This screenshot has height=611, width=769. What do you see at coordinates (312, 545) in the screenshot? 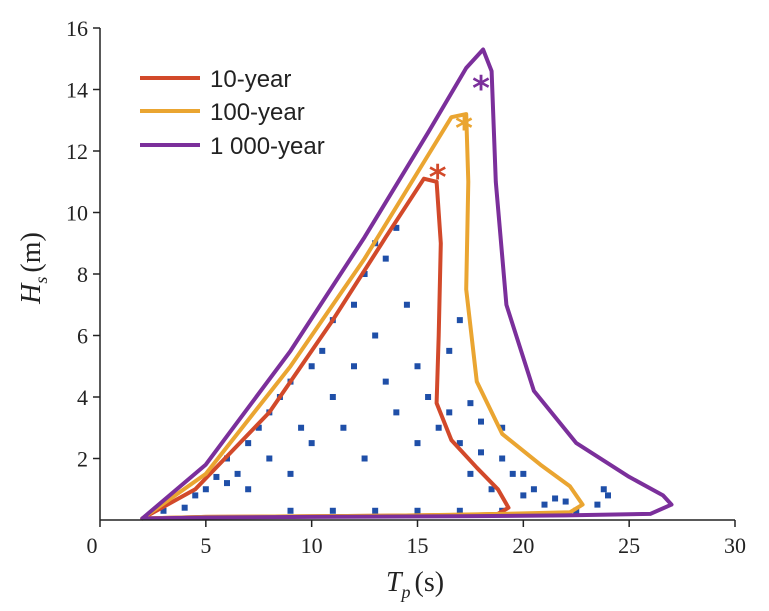
I see `x-tick-label-10: 10` at bounding box center [312, 545].